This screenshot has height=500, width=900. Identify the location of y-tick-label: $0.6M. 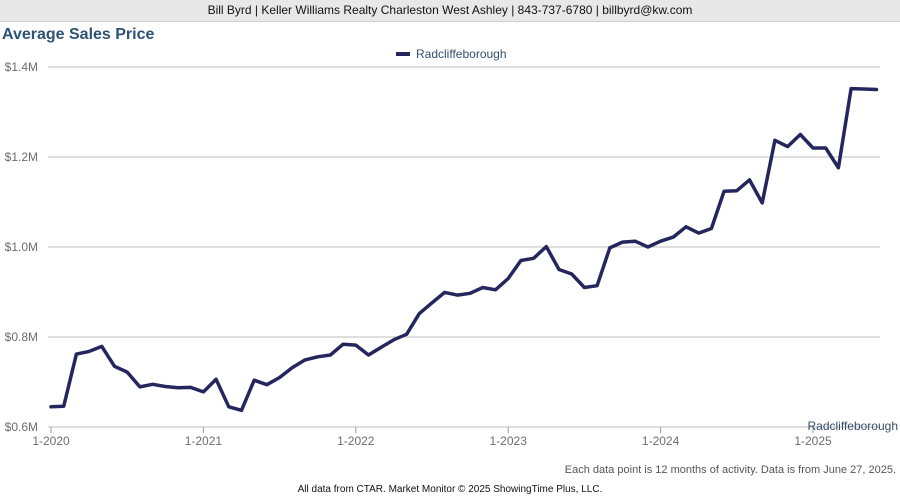
(21, 427).